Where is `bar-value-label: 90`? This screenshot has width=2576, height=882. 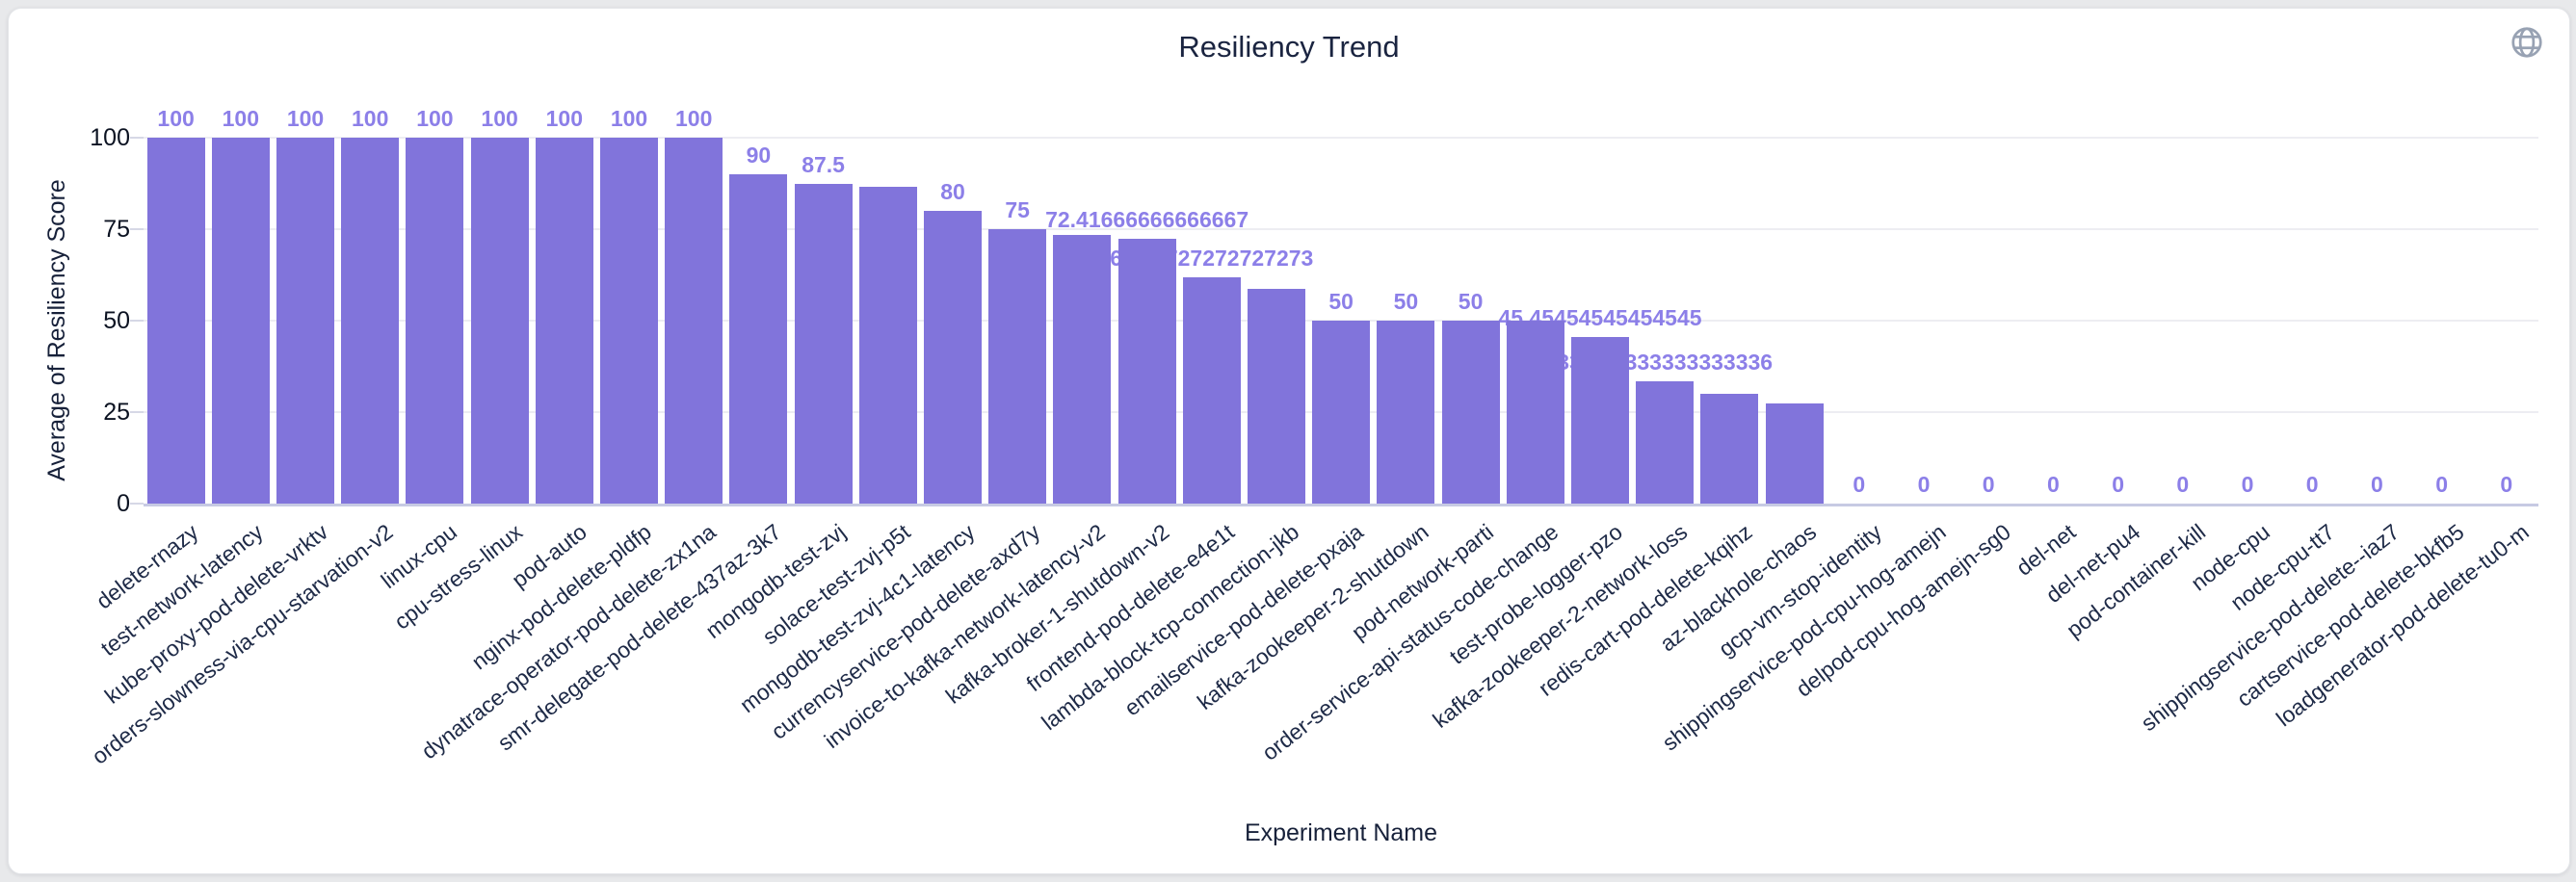
bar-value-label: 90 is located at coordinates (759, 155).